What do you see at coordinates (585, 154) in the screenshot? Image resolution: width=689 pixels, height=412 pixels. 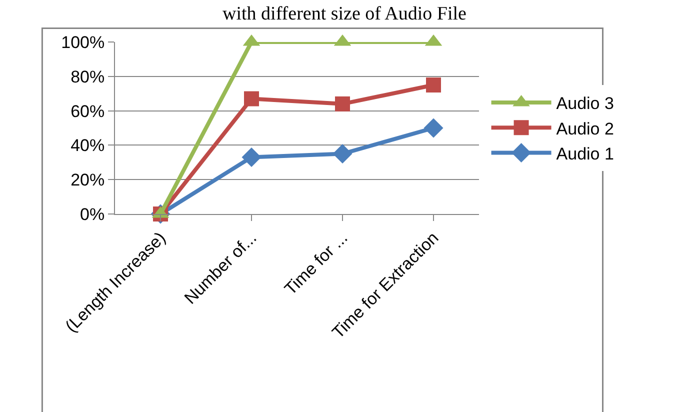 I see `legend-label: Audio 1` at bounding box center [585, 154].